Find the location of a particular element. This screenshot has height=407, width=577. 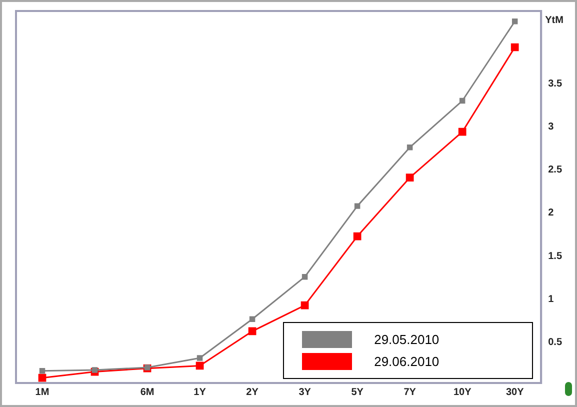

y-tick-label: 1 is located at coordinates (551, 300).